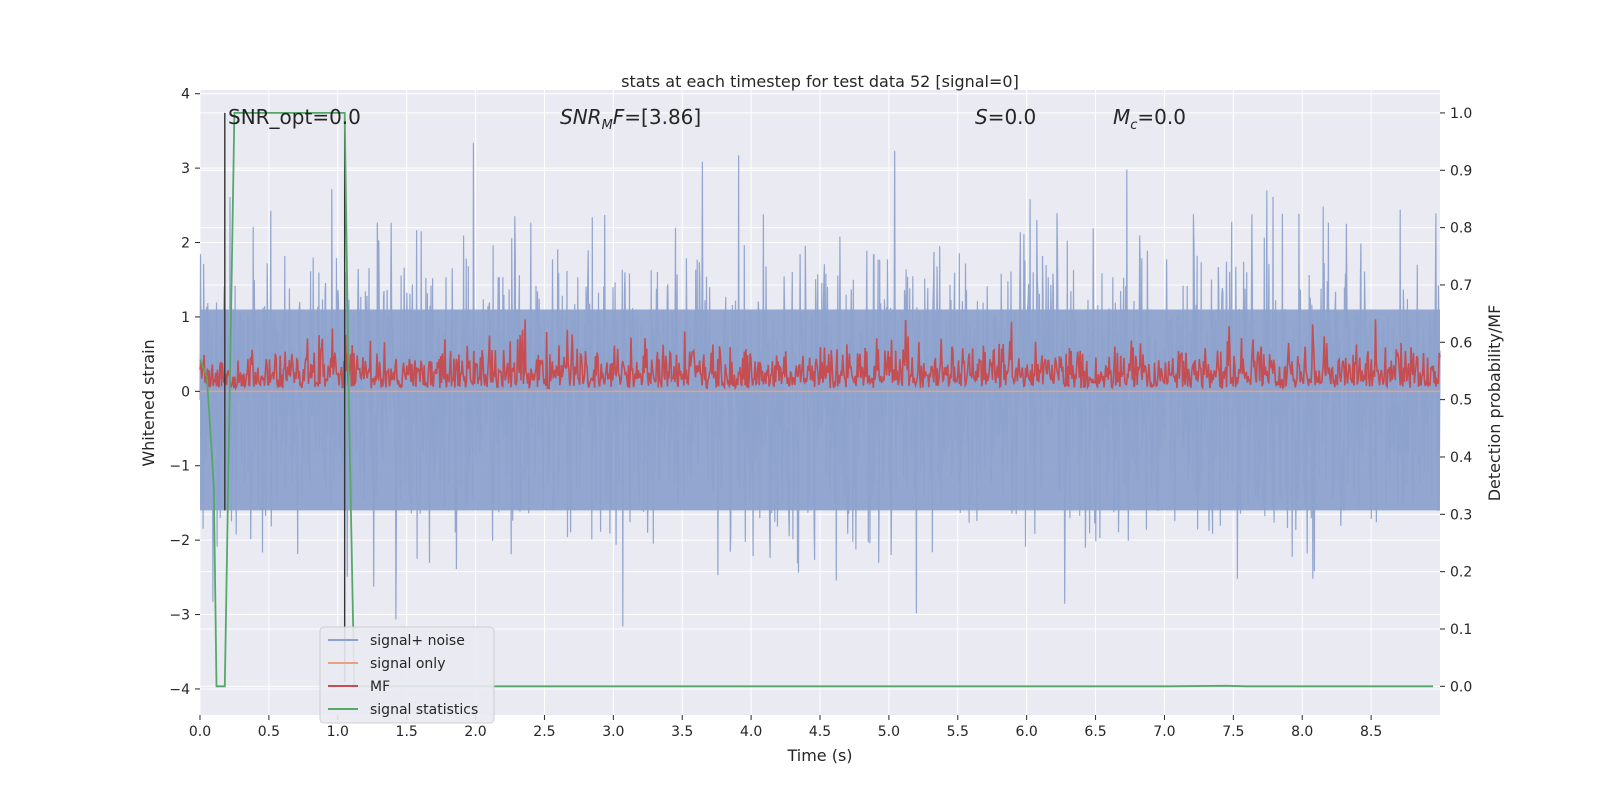  I want to click on legend-label-noise: signal+ noise, so click(417, 641).